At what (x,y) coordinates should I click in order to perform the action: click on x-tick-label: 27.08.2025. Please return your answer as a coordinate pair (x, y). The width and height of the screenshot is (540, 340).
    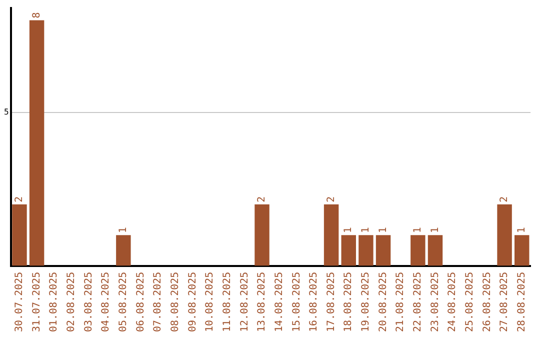
    Looking at the image, I should click on (504, 302).